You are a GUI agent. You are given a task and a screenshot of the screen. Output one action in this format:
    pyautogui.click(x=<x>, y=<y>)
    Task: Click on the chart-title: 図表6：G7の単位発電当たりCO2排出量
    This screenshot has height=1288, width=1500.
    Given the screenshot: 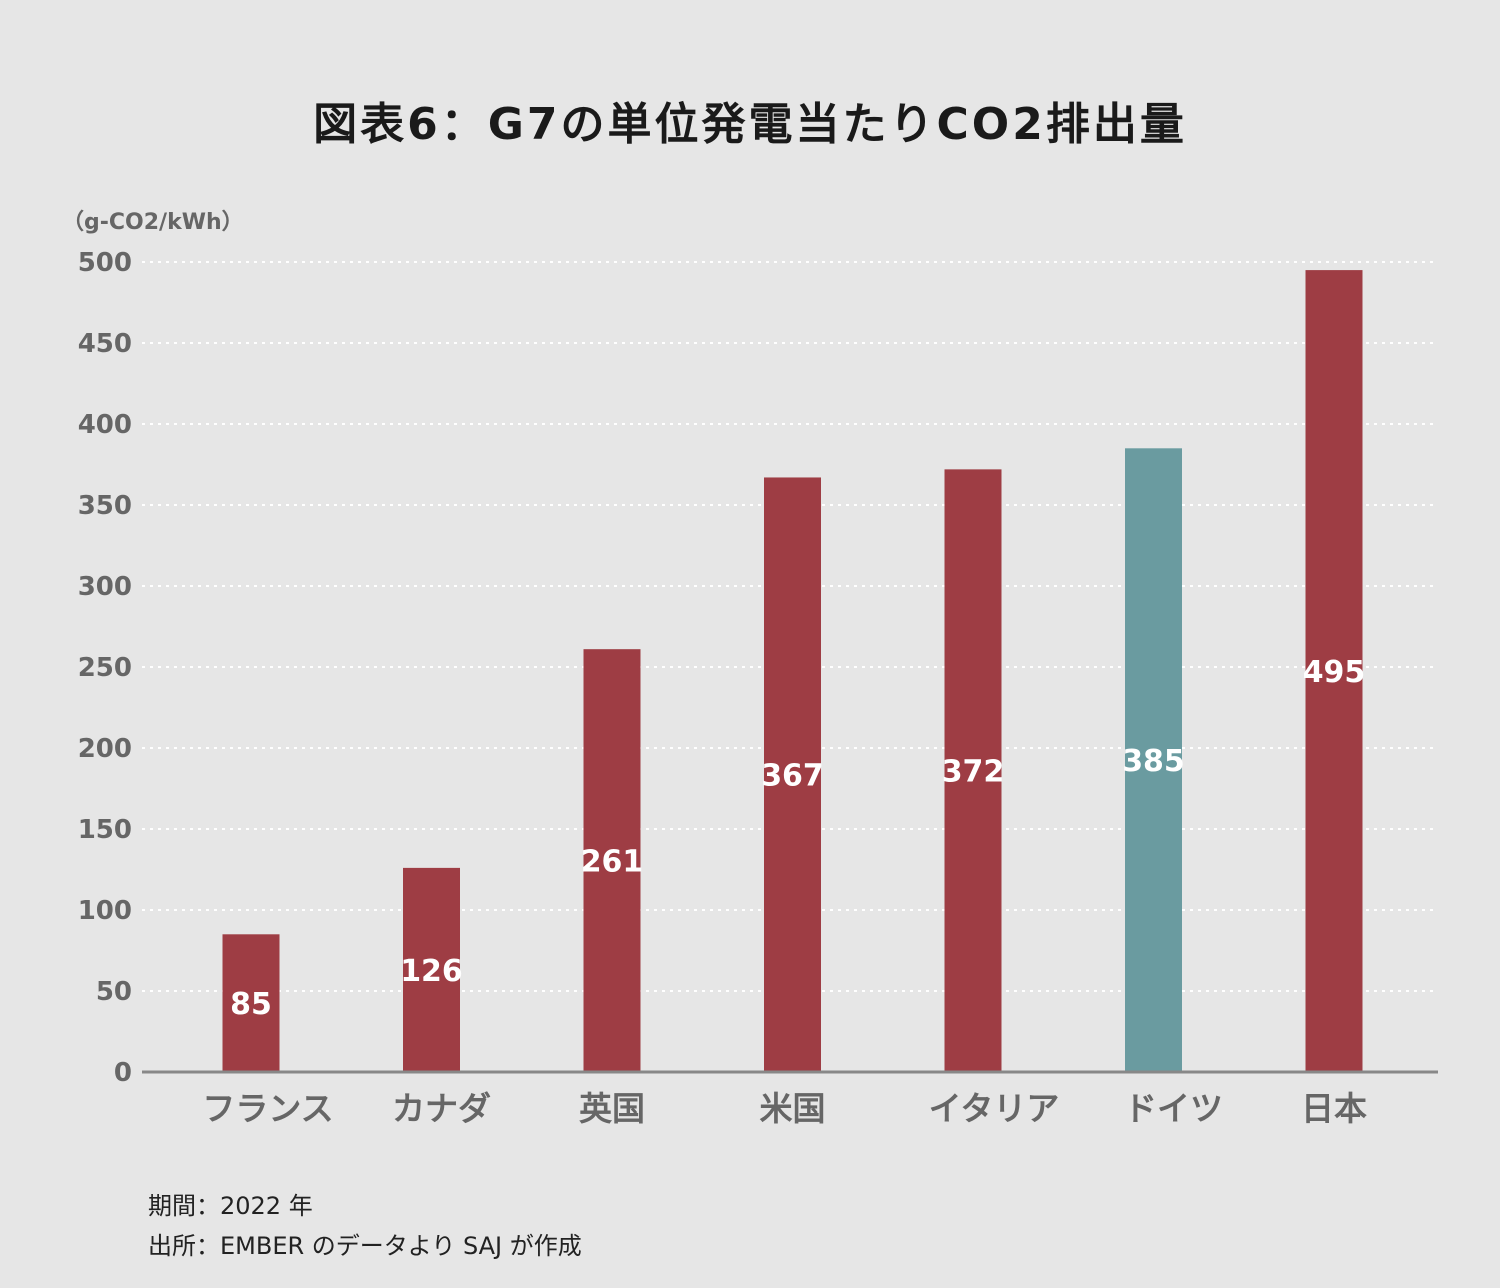 What is the action you would take?
    pyautogui.click(x=750, y=124)
    